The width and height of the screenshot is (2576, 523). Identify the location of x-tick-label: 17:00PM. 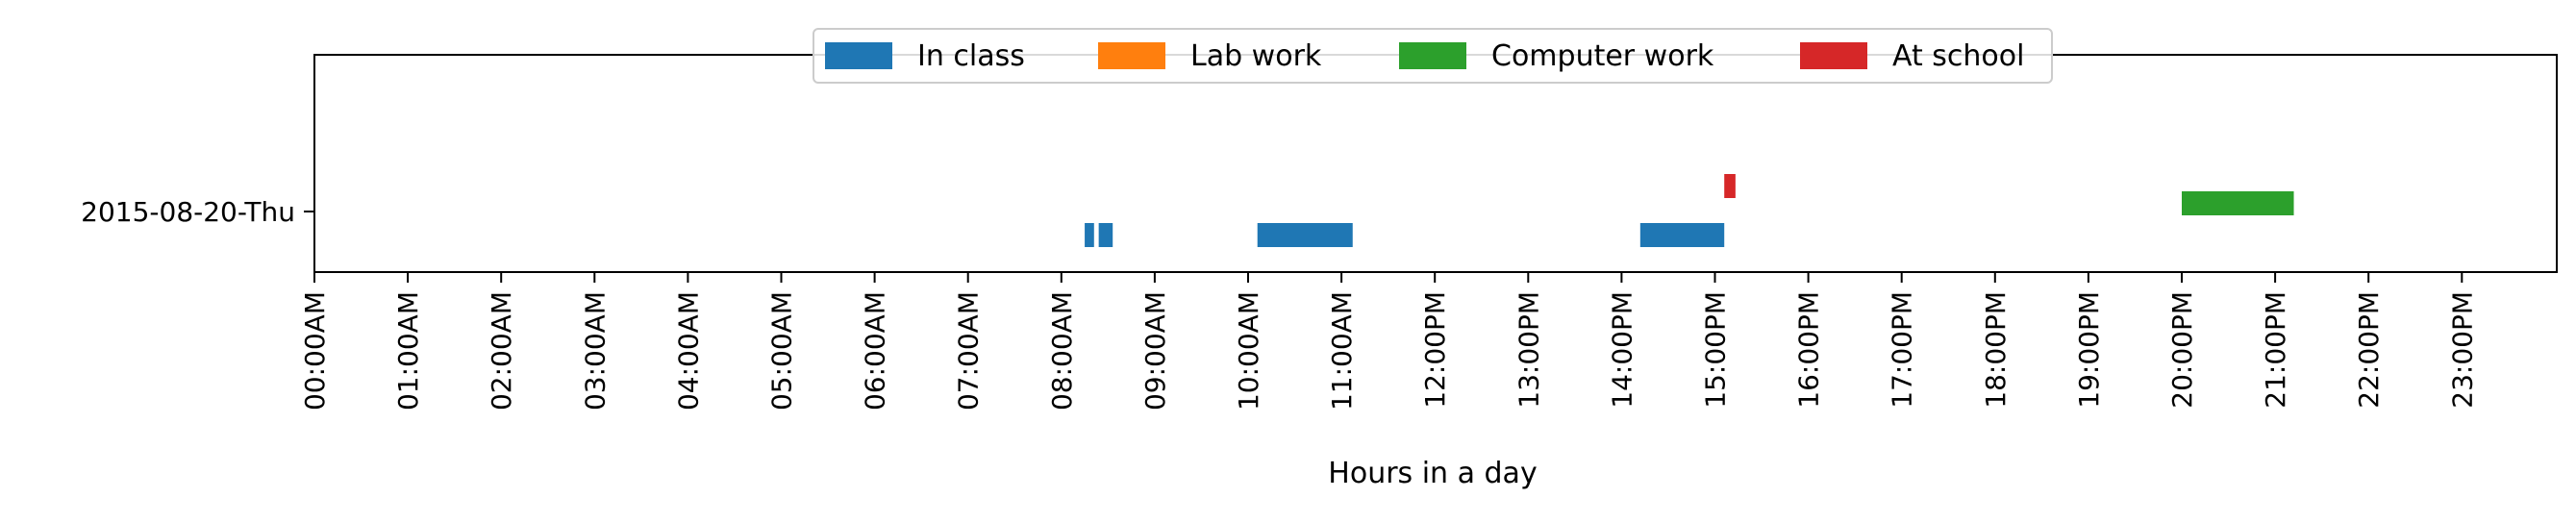
(1902, 350).